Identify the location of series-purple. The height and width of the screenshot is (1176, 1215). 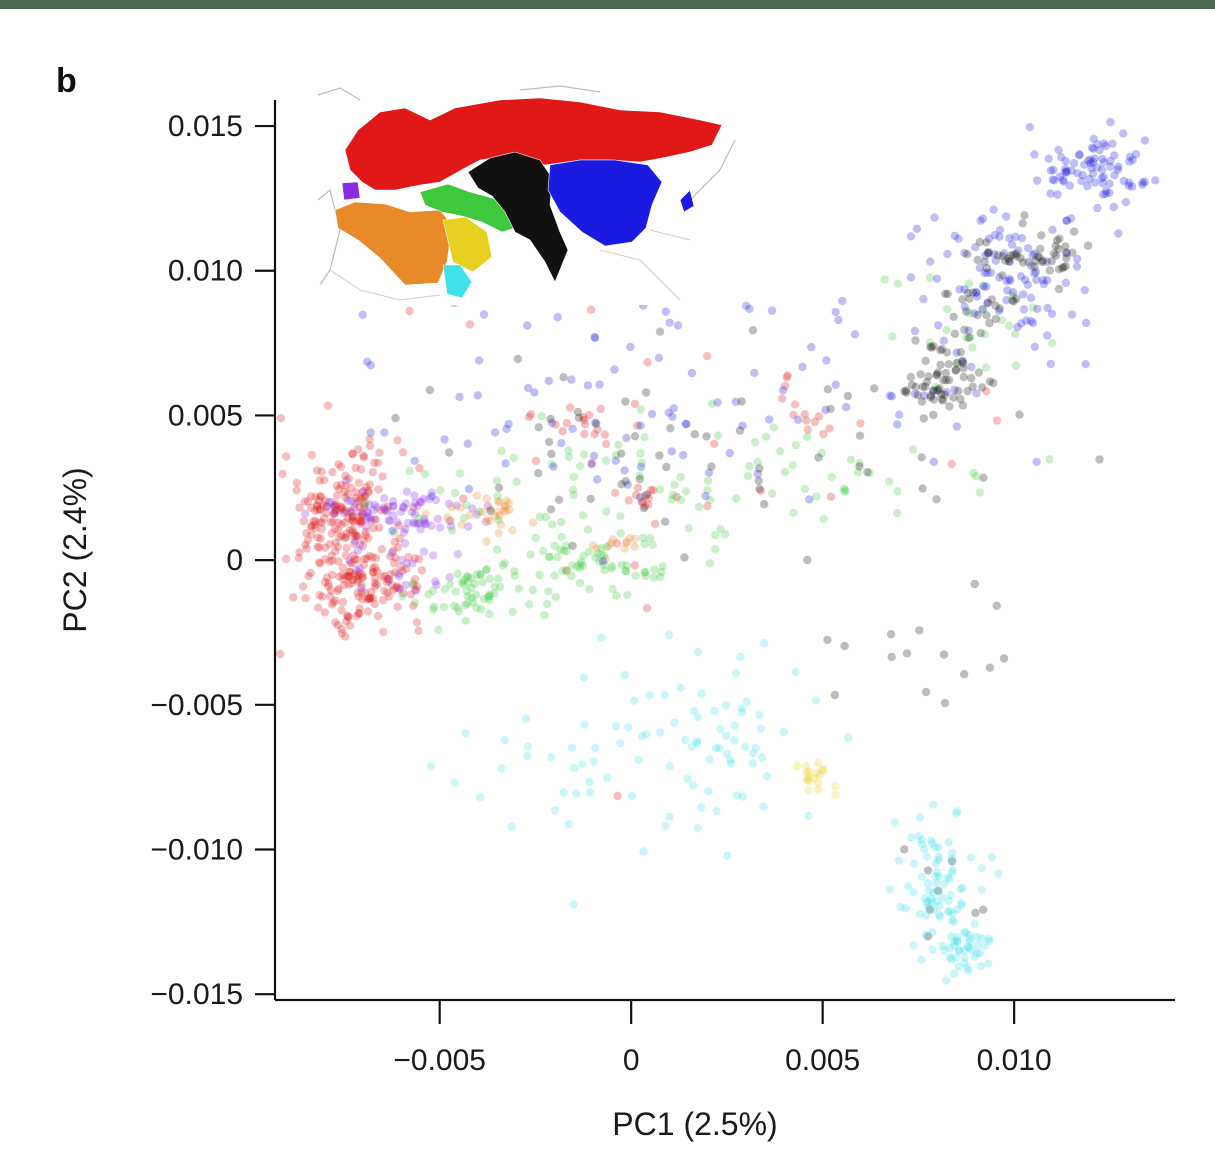
(396, 535).